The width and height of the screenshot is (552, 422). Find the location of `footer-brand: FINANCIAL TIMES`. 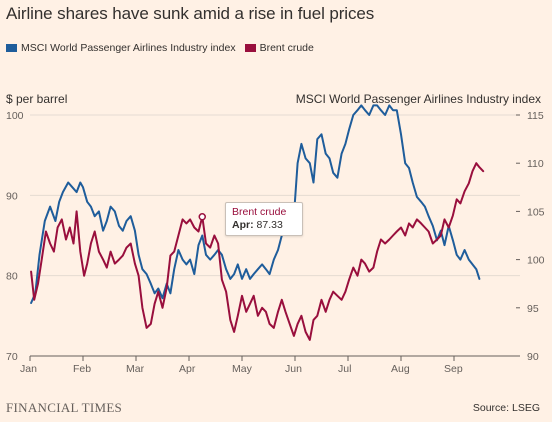

footer-brand: FINANCIAL TIMES is located at coordinates (64, 407).